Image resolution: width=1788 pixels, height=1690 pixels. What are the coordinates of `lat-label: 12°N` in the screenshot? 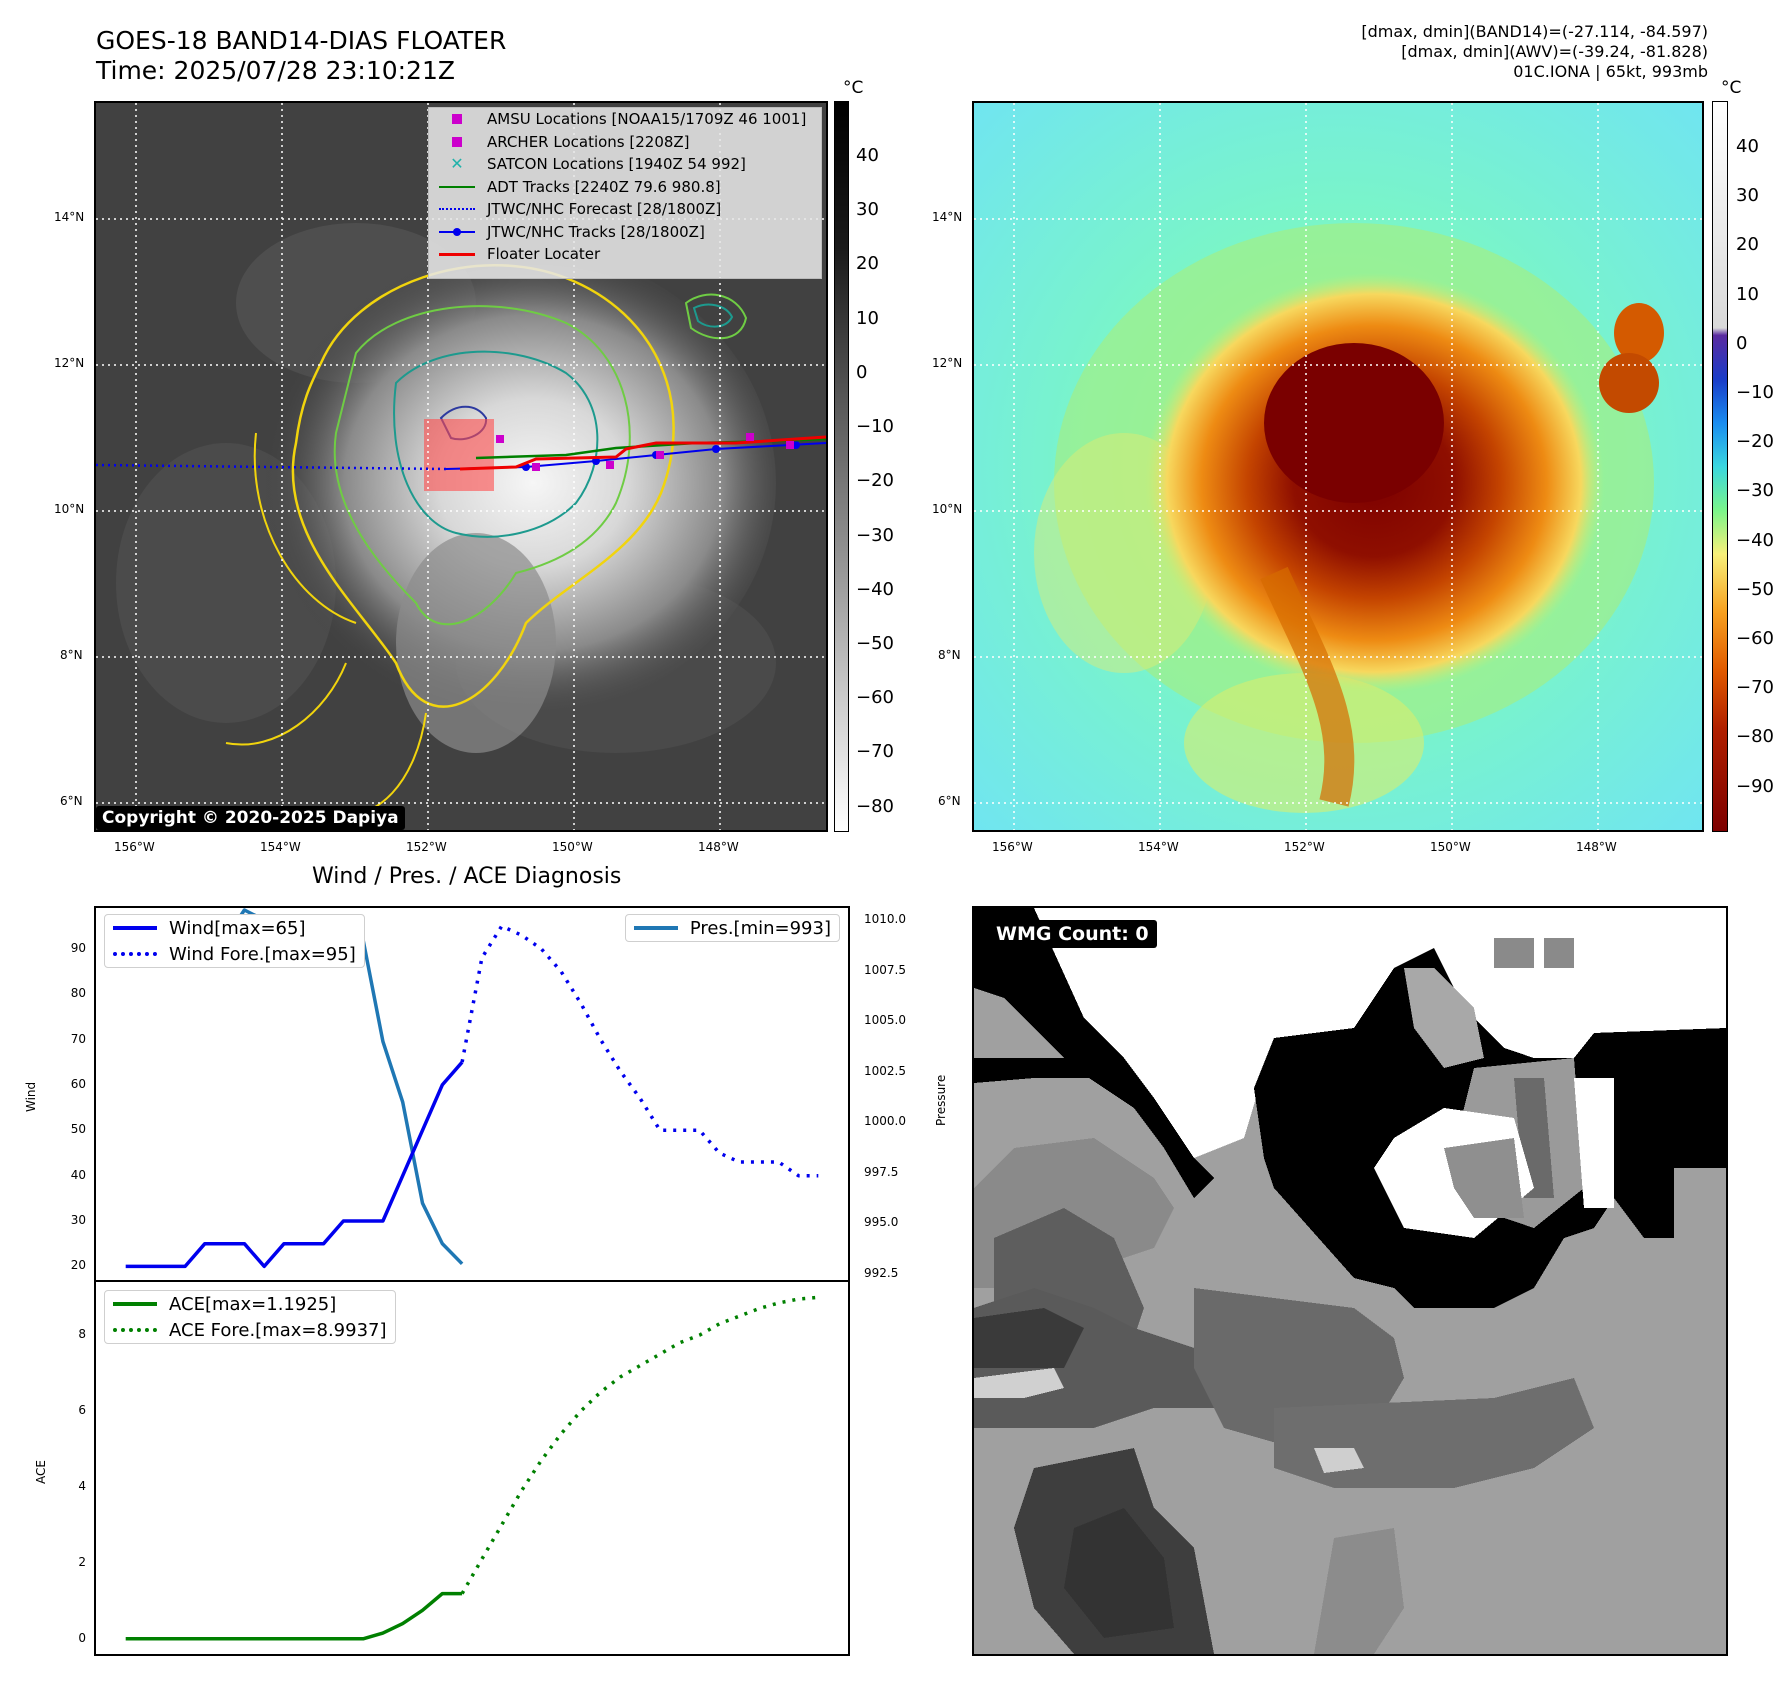 It's located at (69, 363).